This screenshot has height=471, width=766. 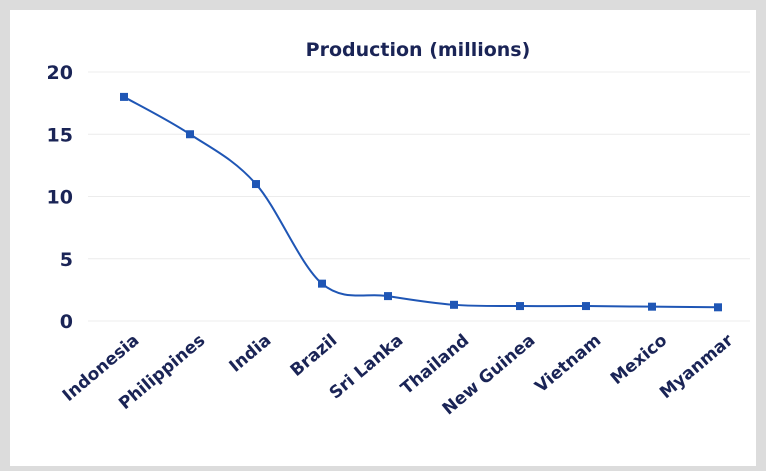 I want to click on x-tick-label: Myanmar, so click(x=697, y=366).